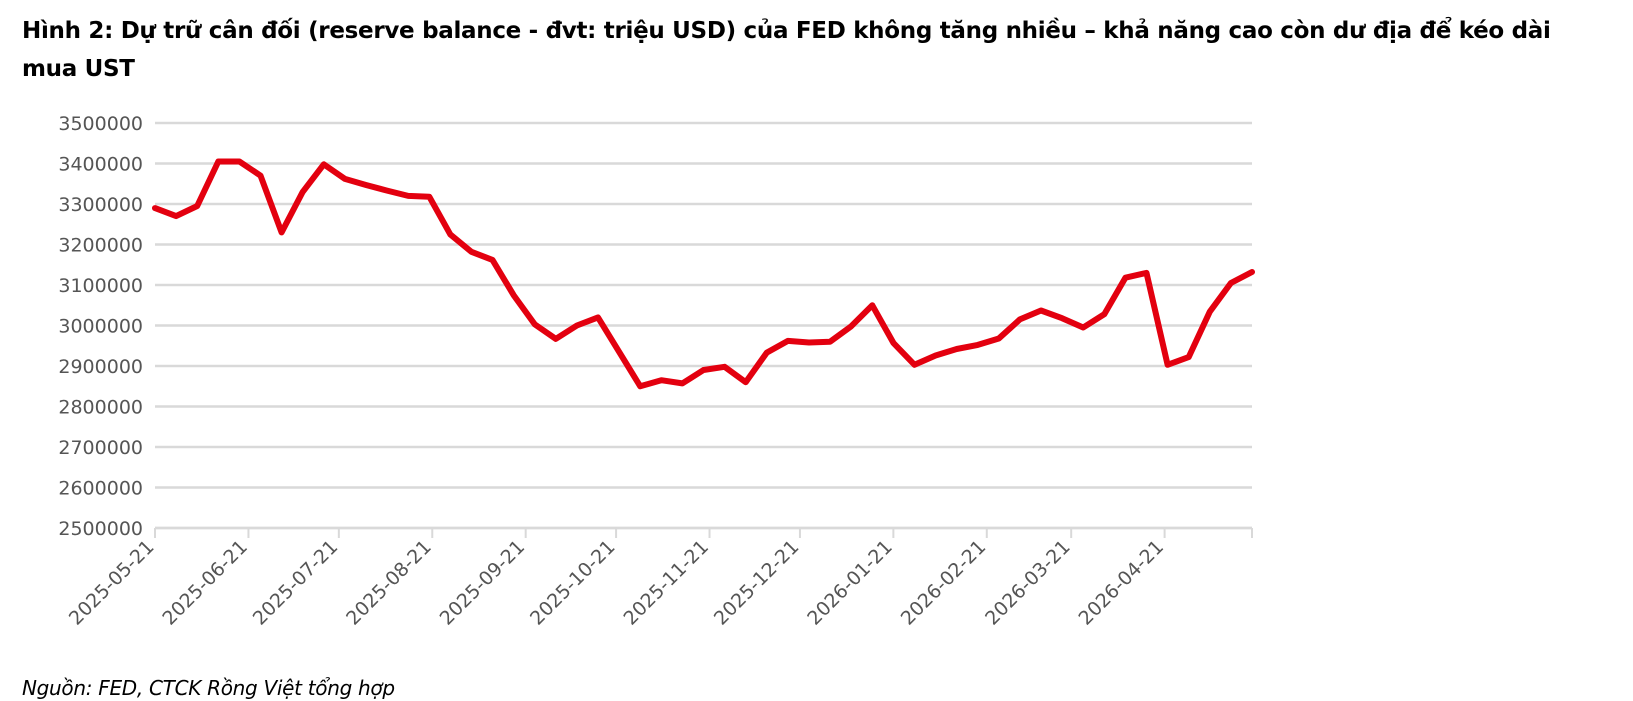 The image size is (1633, 701). I want to click on y-tick-label: 3200000, so click(100, 246).